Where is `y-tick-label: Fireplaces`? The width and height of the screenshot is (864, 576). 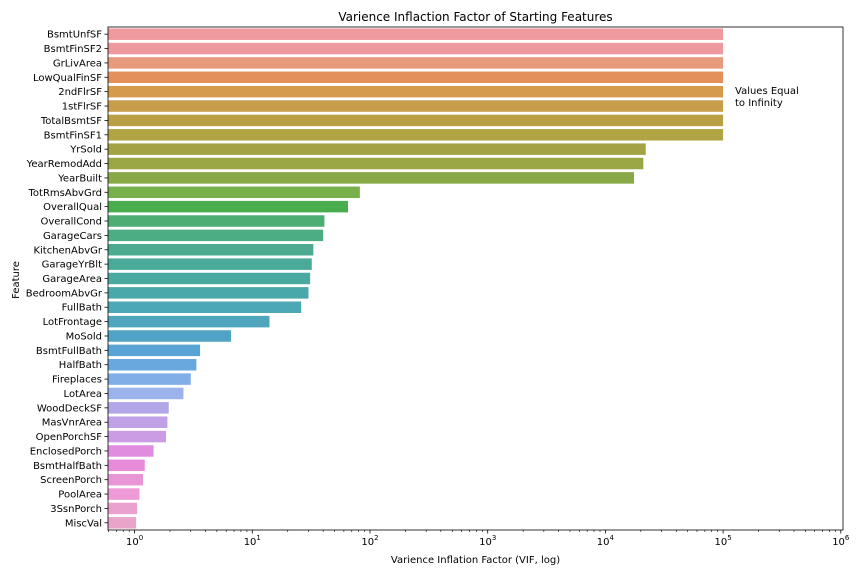
y-tick-label: Fireplaces is located at coordinates (77, 380).